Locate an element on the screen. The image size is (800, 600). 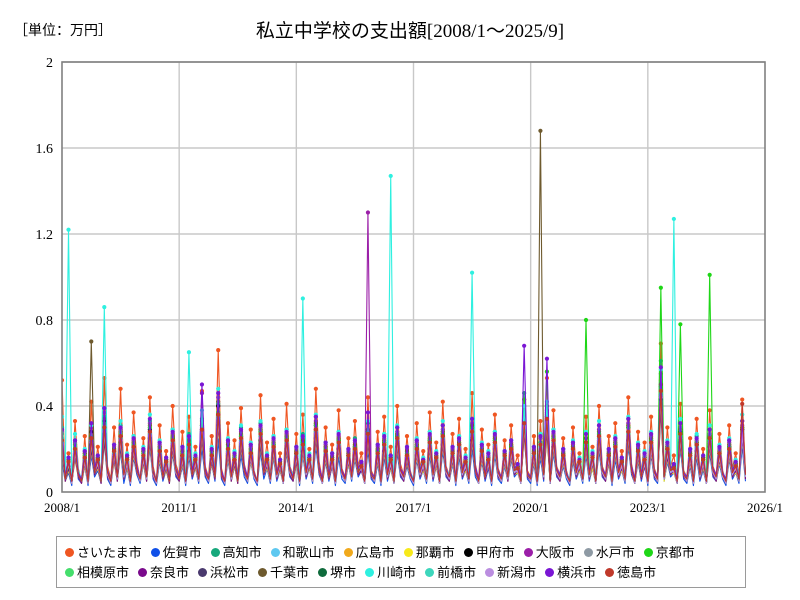
legend-item: さいたま市 is located at coordinates (103, 552).